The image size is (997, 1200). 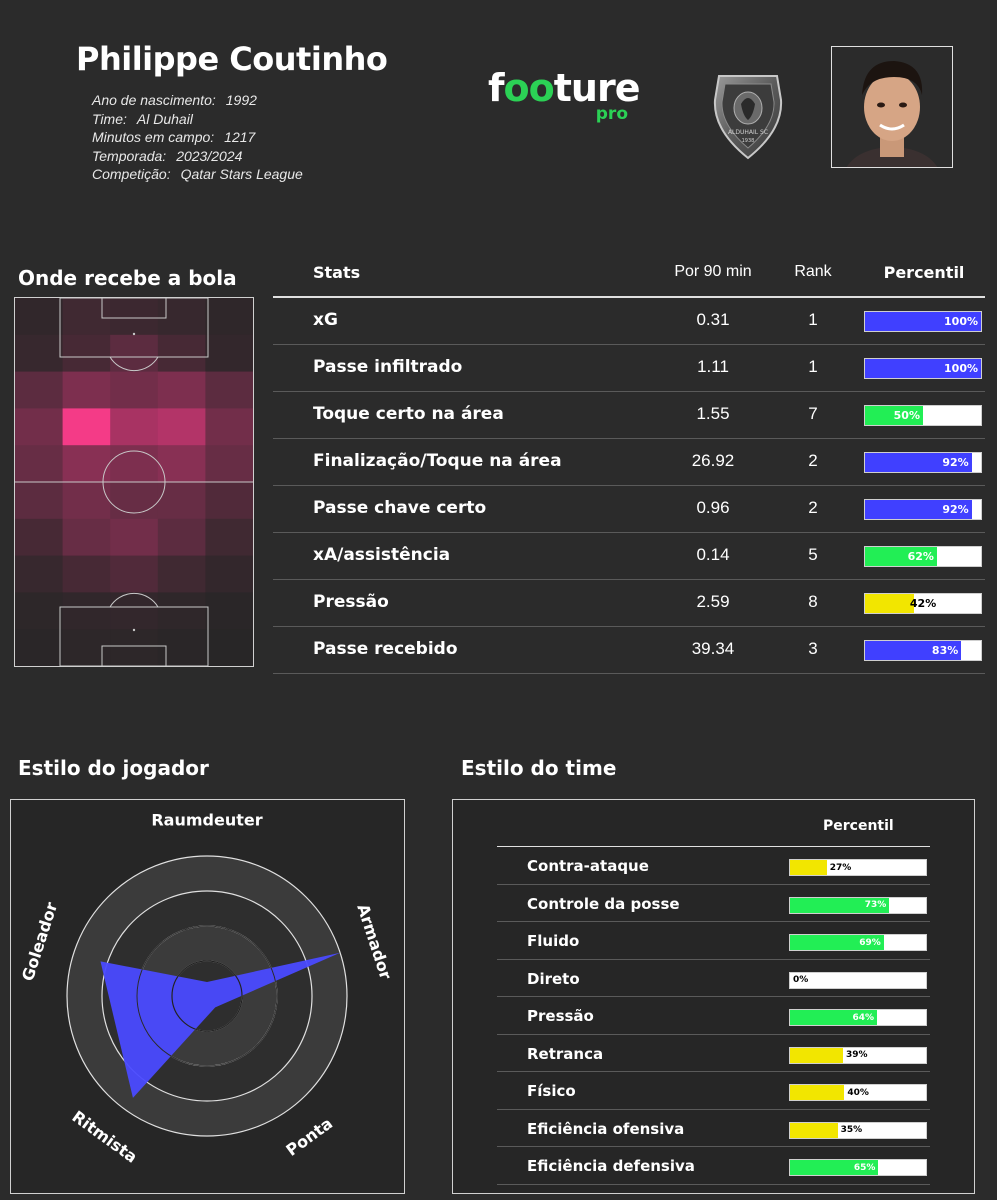 I want to click on team-style-label: Direto, so click(x=553, y=978).